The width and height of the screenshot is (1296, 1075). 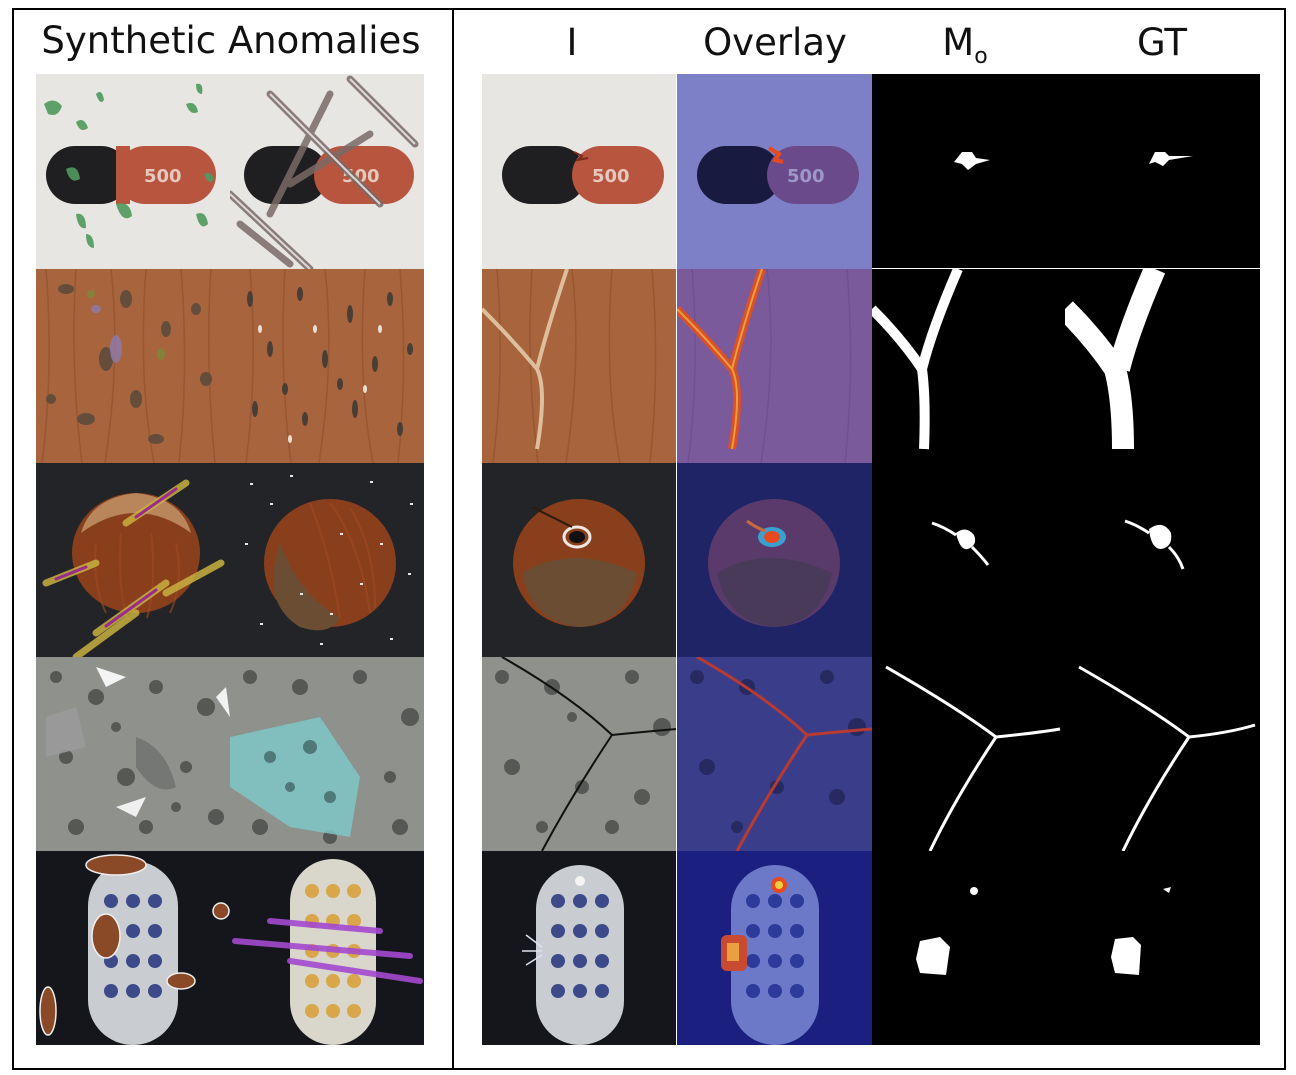 What do you see at coordinates (968, 171) in the screenshot?
I see `mask-output-capsule` at bounding box center [968, 171].